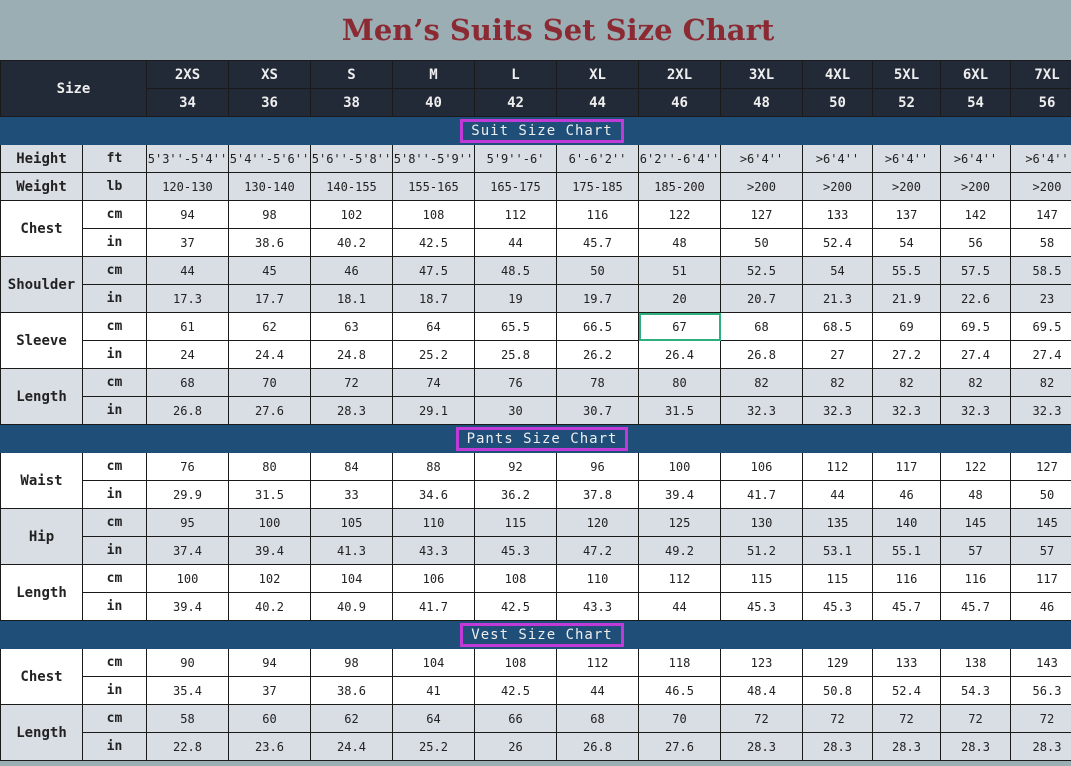 The height and width of the screenshot is (766, 1071). I want to click on size-number: 56, so click(1040, 102).